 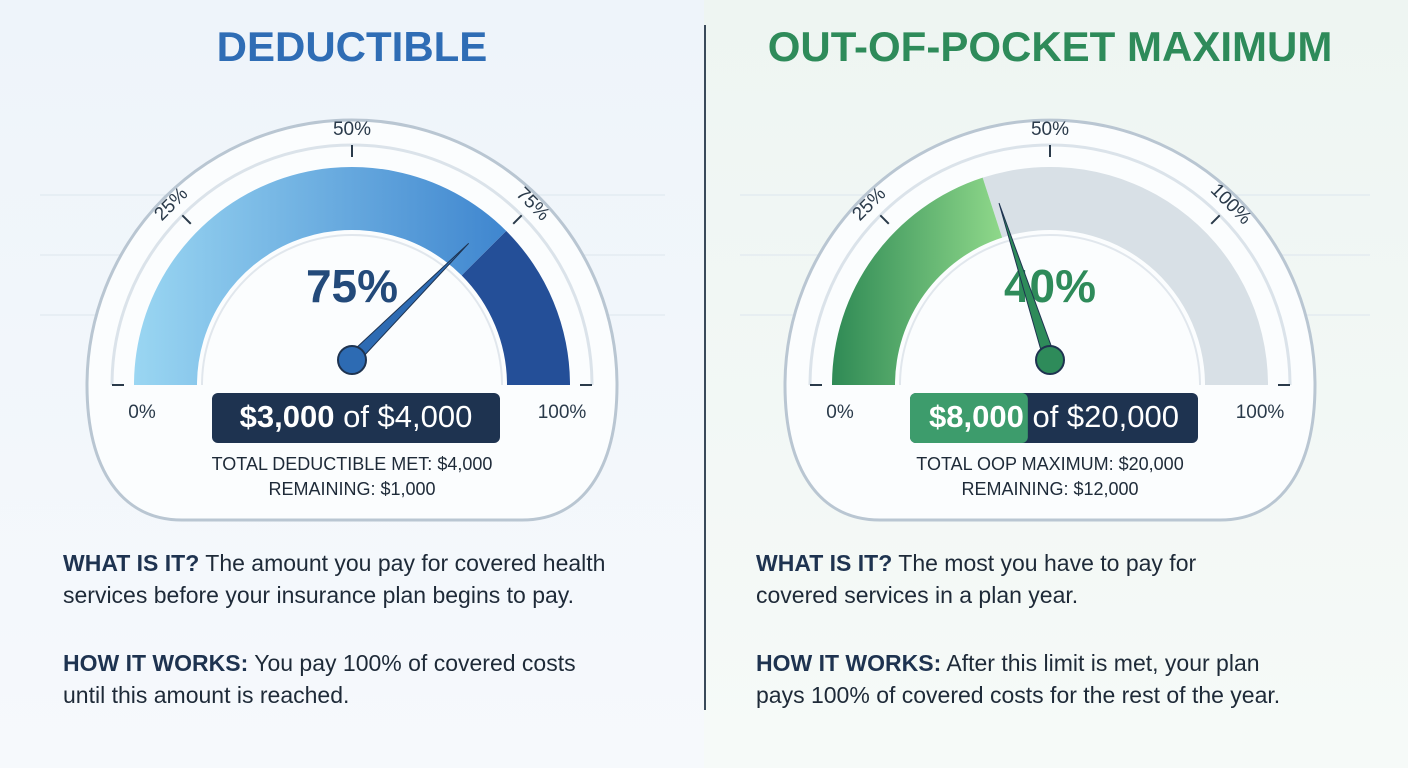 I want to click on amount-box, so click(x=356, y=418).